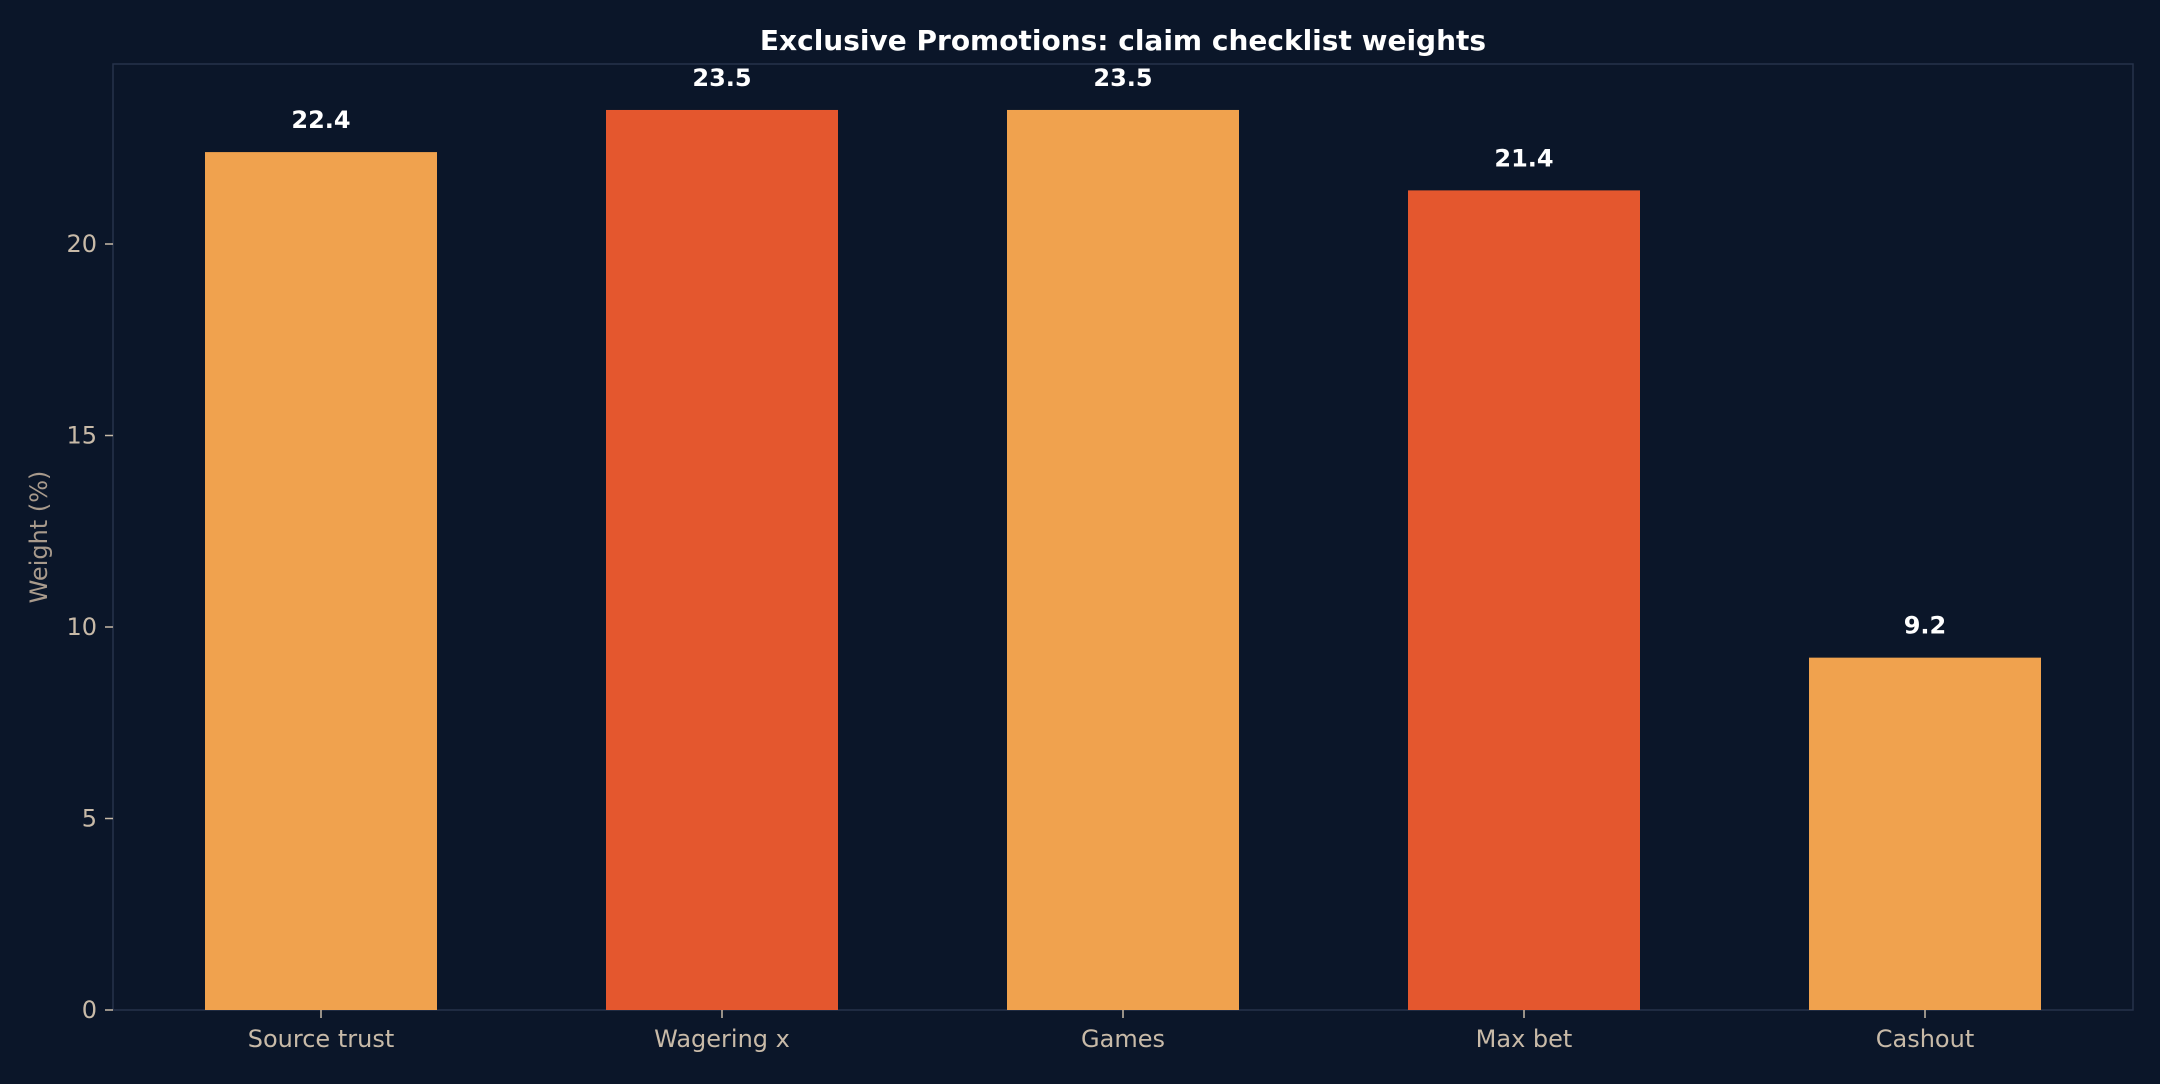 The image size is (2160, 1084). I want to click on y-tick-label: 10, so click(81, 627).